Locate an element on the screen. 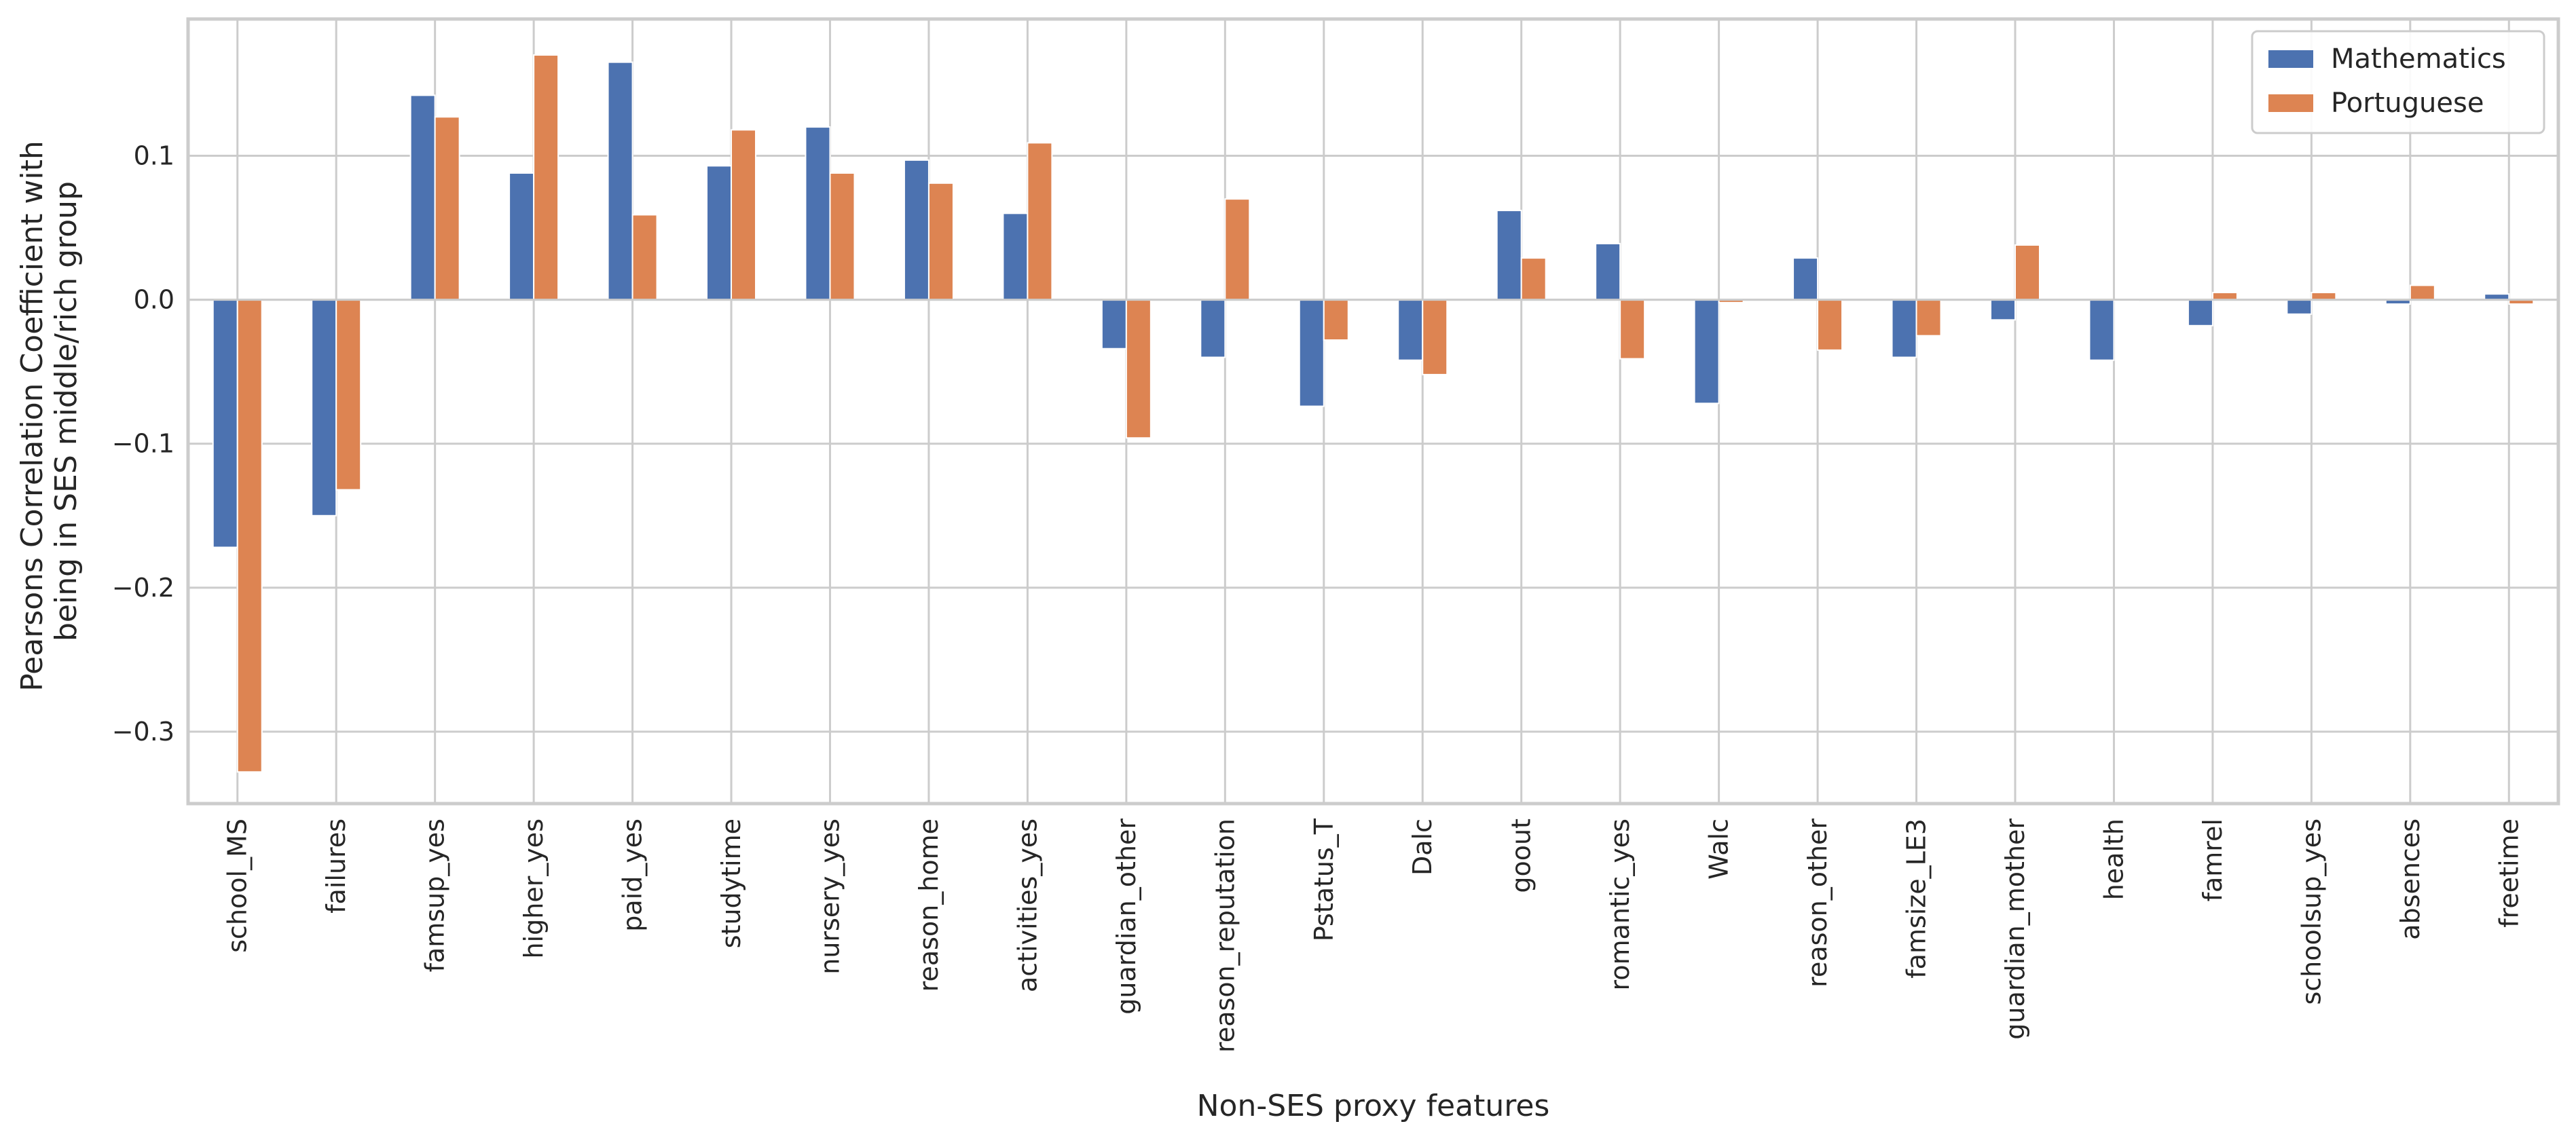 The width and height of the screenshot is (2576, 1145). x-tick-label: reason_other is located at coordinates (1818, 903).